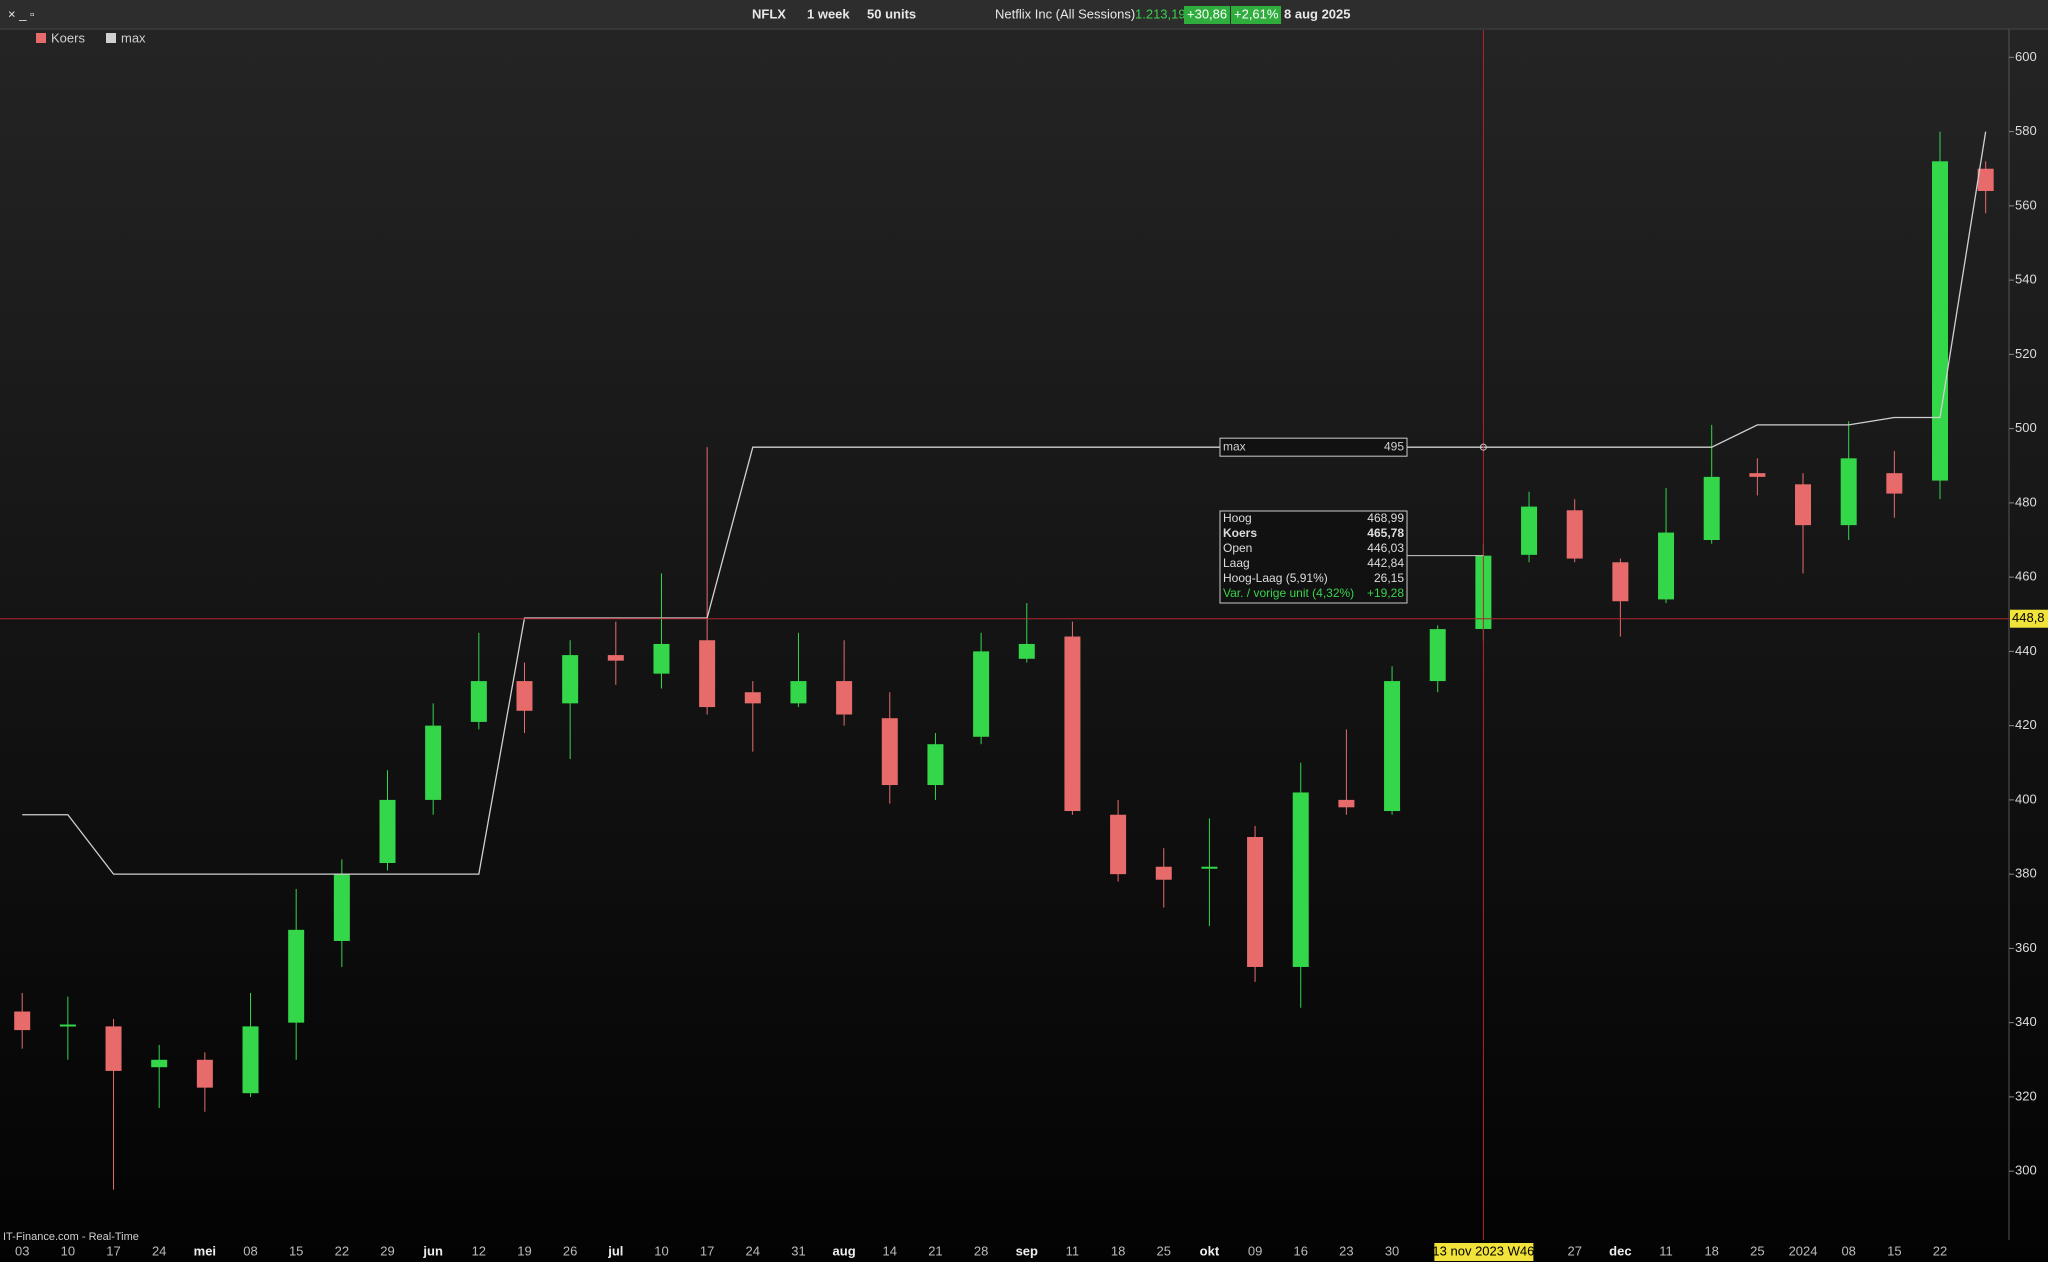  What do you see at coordinates (1483, 447) in the screenshot?
I see `cursor-dot` at bounding box center [1483, 447].